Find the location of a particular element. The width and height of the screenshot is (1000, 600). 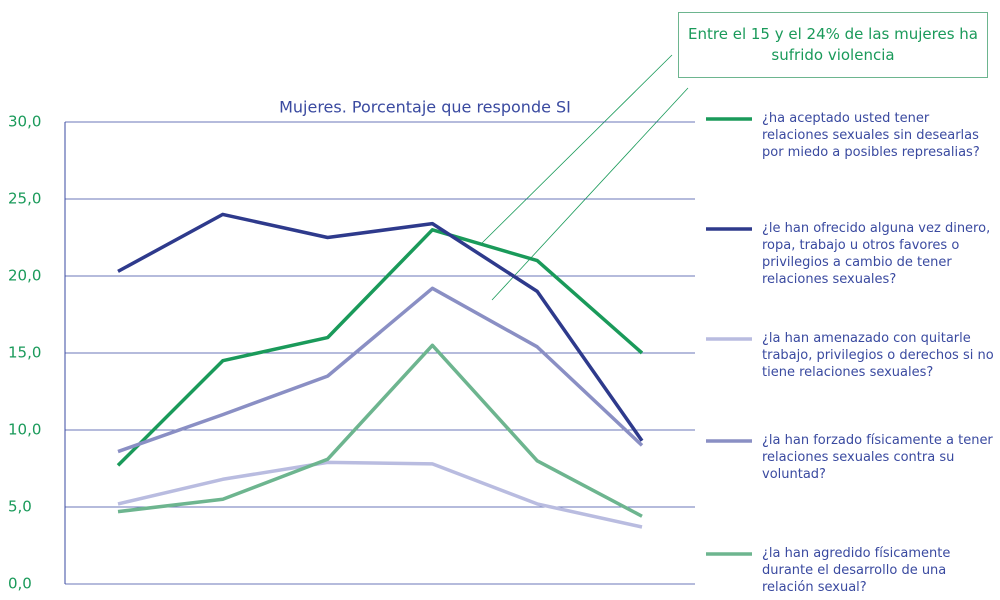

y-tick-label: 5,0 is located at coordinates (20, 507).